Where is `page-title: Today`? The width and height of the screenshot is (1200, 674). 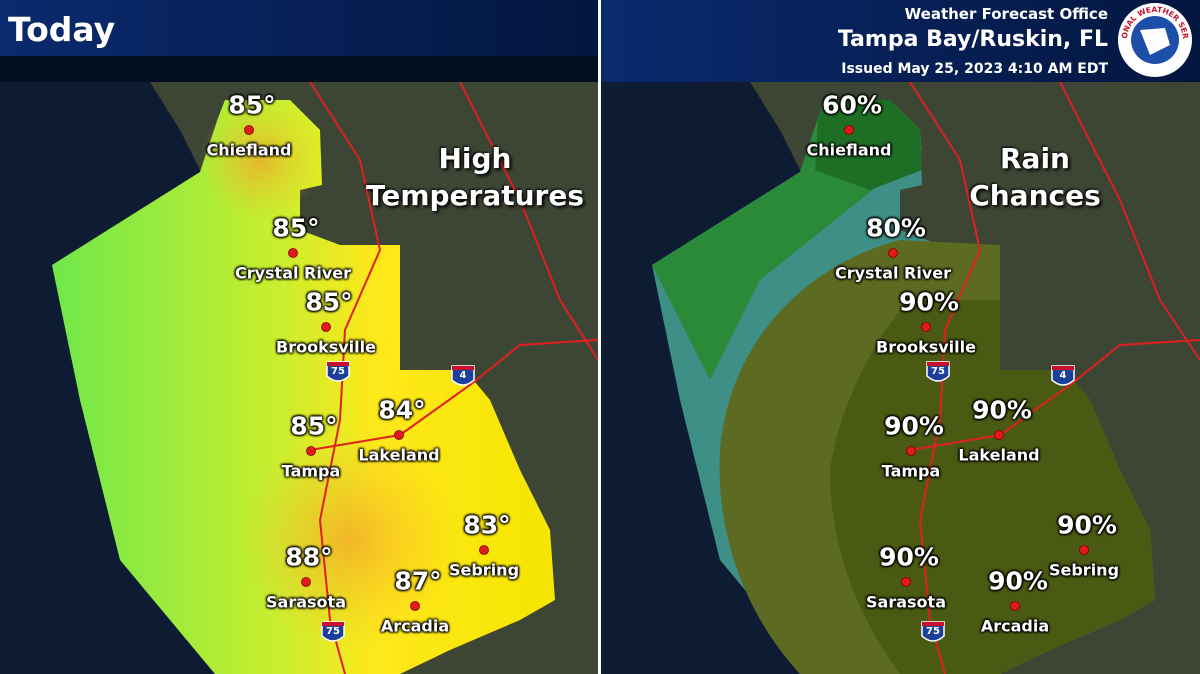 page-title: Today is located at coordinates (62, 29).